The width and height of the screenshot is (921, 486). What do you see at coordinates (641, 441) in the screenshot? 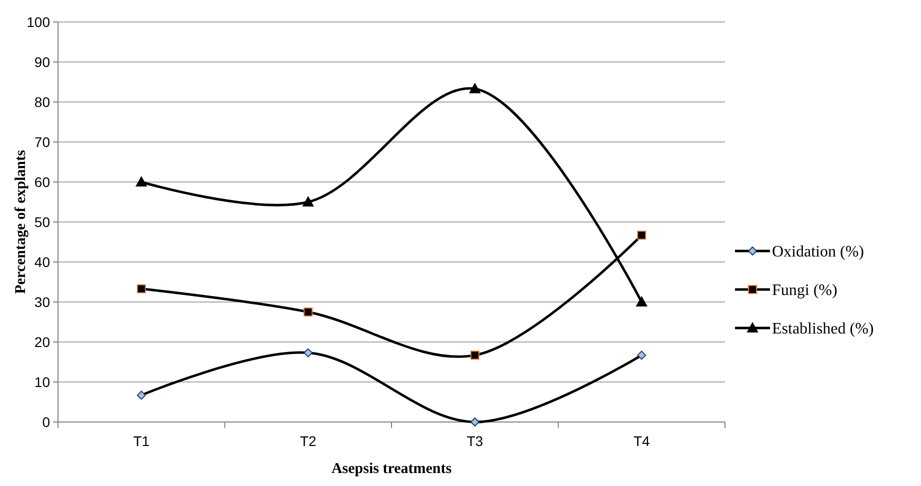
I see `x-tick-label: T4` at bounding box center [641, 441].